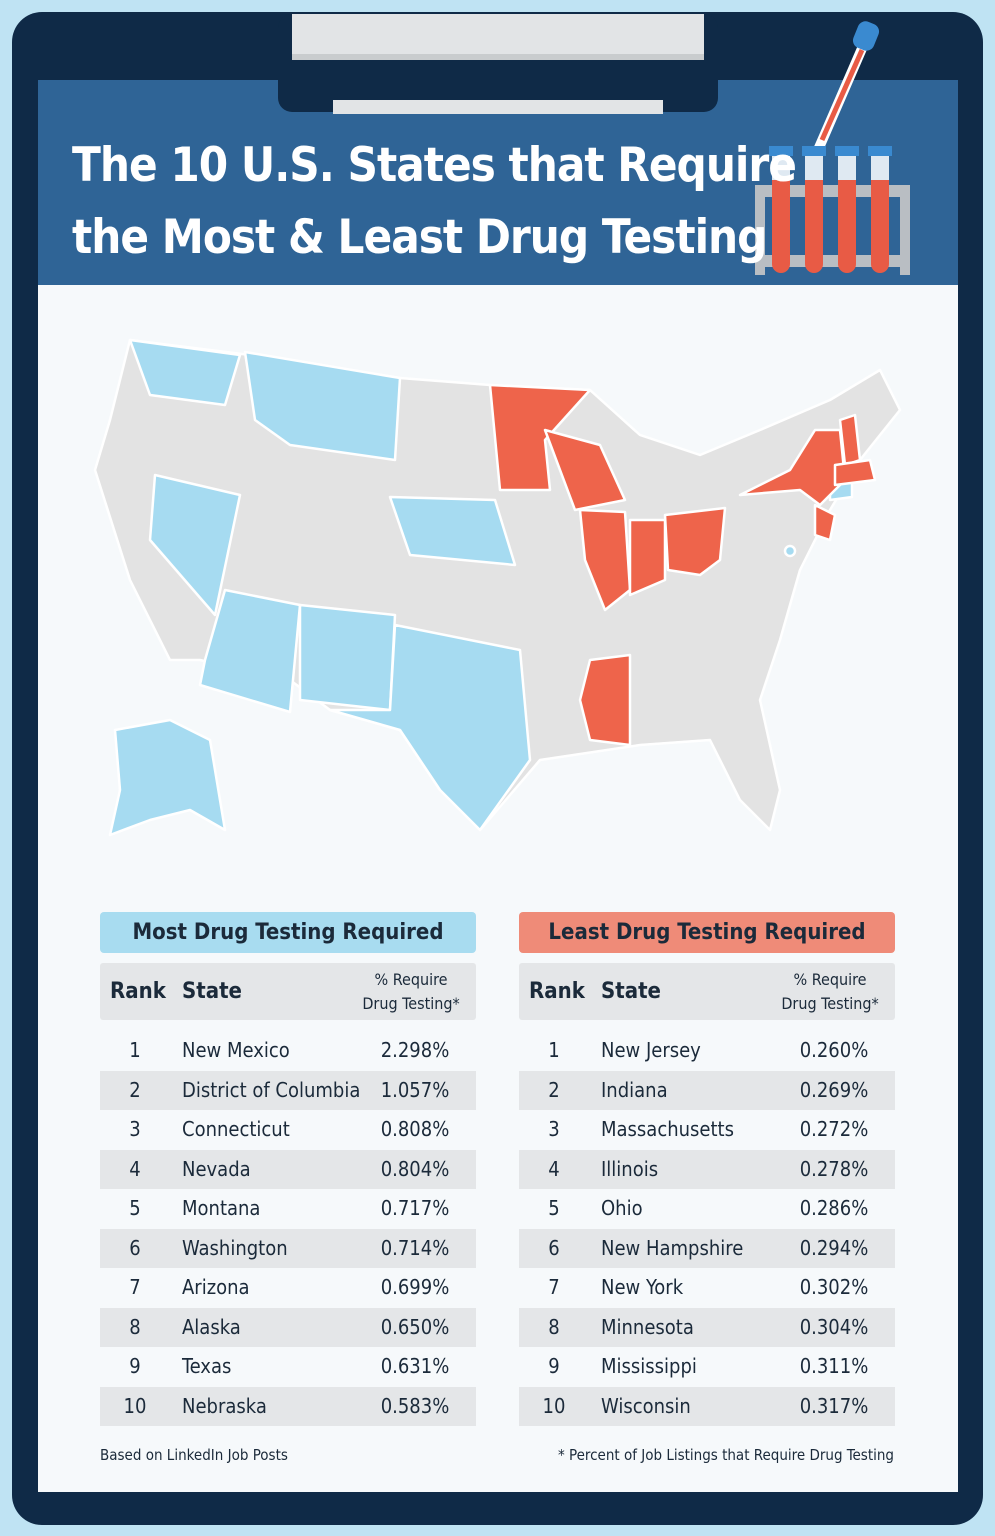 This screenshot has width=995, height=1536. What do you see at coordinates (415, 1247) in the screenshot?
I see `percent: 0.714%` at bounding box center [415, 1247].